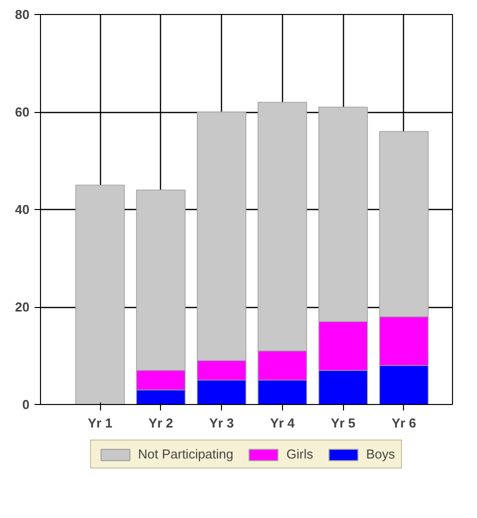  I want to click on y-tick-label: 20, so click(22, 307).